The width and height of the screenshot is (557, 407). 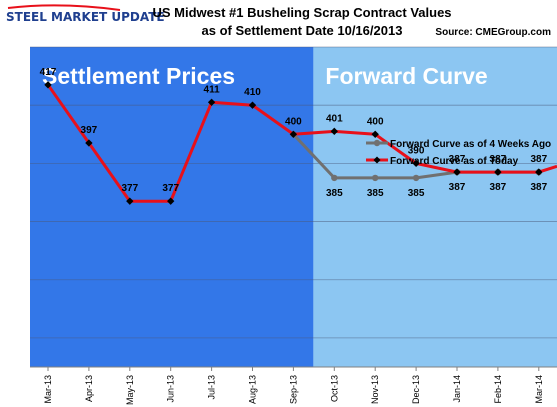 I want to click on x-tick-label: May-13, so click(x=130, y=390).